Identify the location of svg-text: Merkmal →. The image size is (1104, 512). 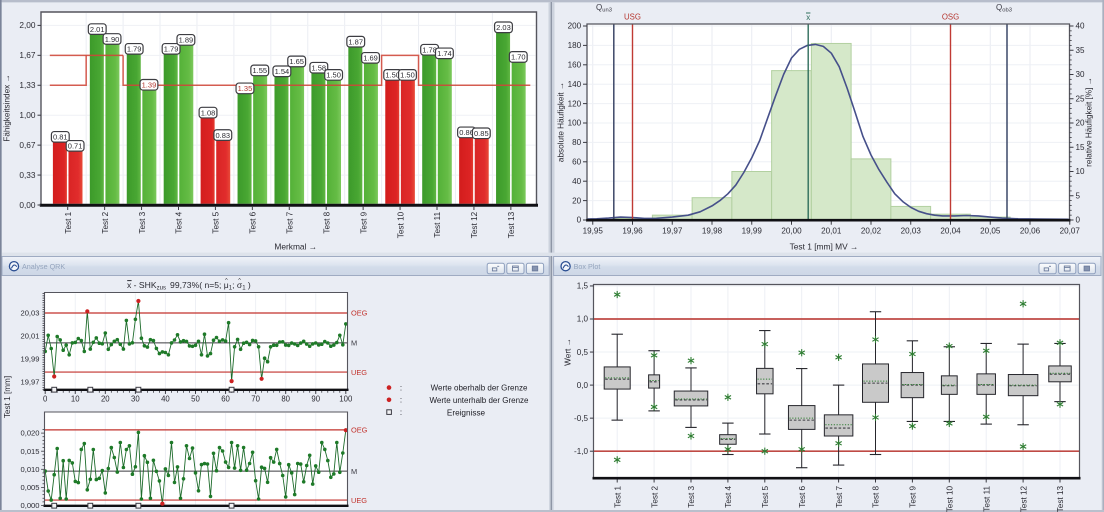
(295, 247).